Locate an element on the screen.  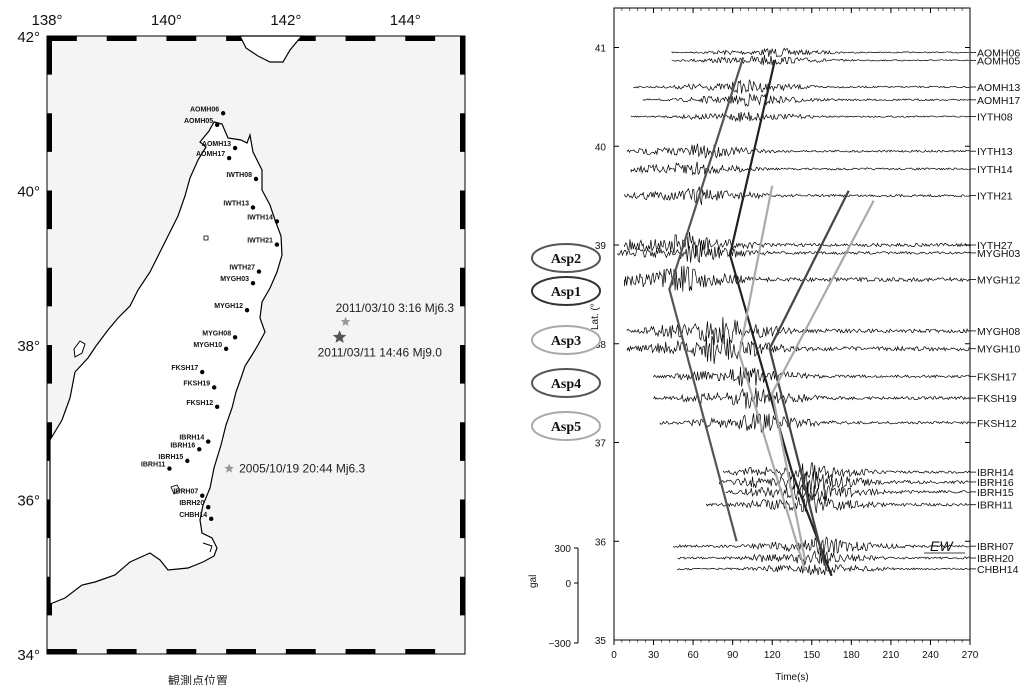
map-station-label: IWTH21 is located at coordinates (260, 241).